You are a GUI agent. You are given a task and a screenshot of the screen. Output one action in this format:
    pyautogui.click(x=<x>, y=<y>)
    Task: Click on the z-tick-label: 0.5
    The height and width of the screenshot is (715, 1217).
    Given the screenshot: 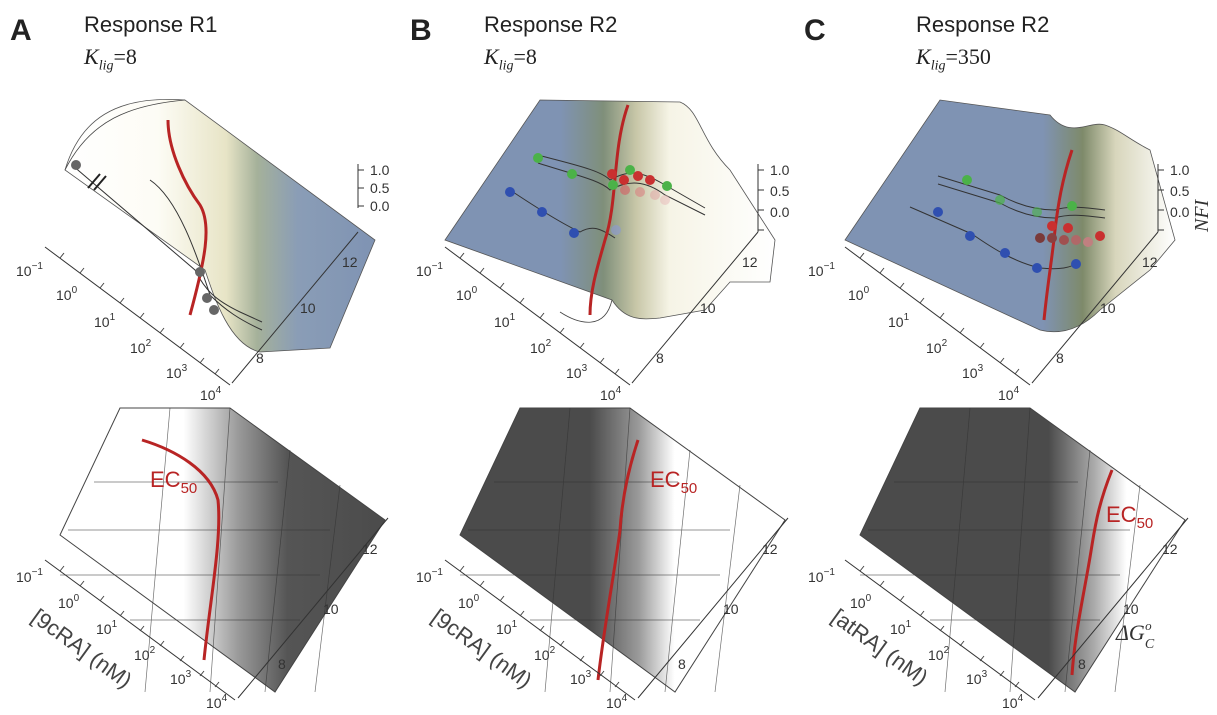 What is the action you would take?
    pyautogui.click(x=1180, y=191)
    